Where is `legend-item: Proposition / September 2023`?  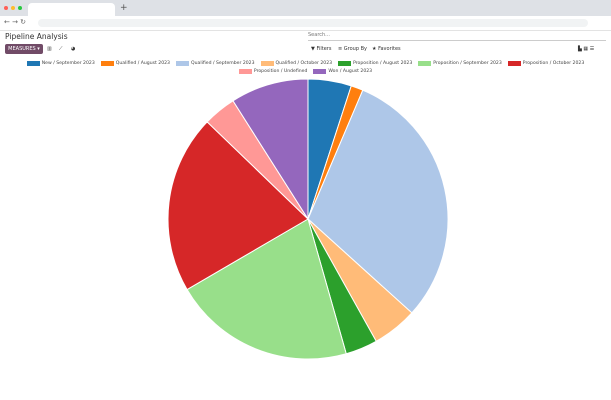 legend-item: Proposition / September 2023 is located at coordinates (460, 63).